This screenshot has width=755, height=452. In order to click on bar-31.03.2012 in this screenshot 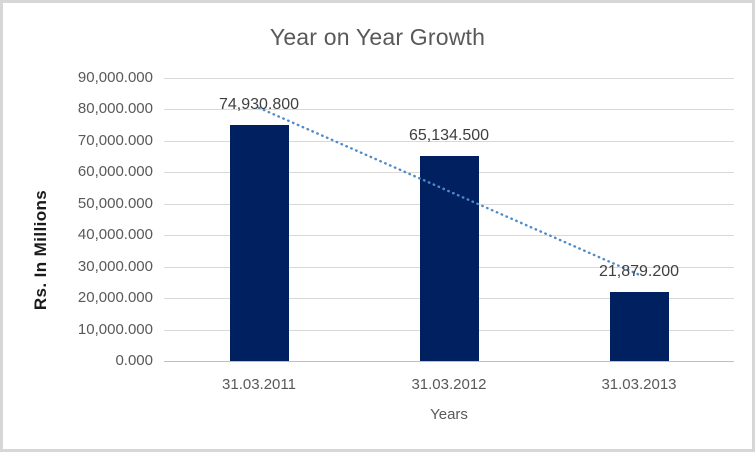, I will do `click(449, 258)`.